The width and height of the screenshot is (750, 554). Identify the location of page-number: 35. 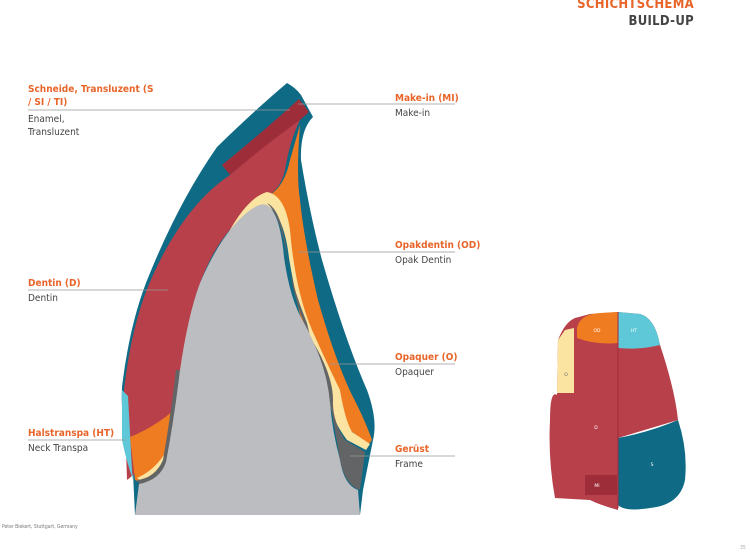
(743, 548).